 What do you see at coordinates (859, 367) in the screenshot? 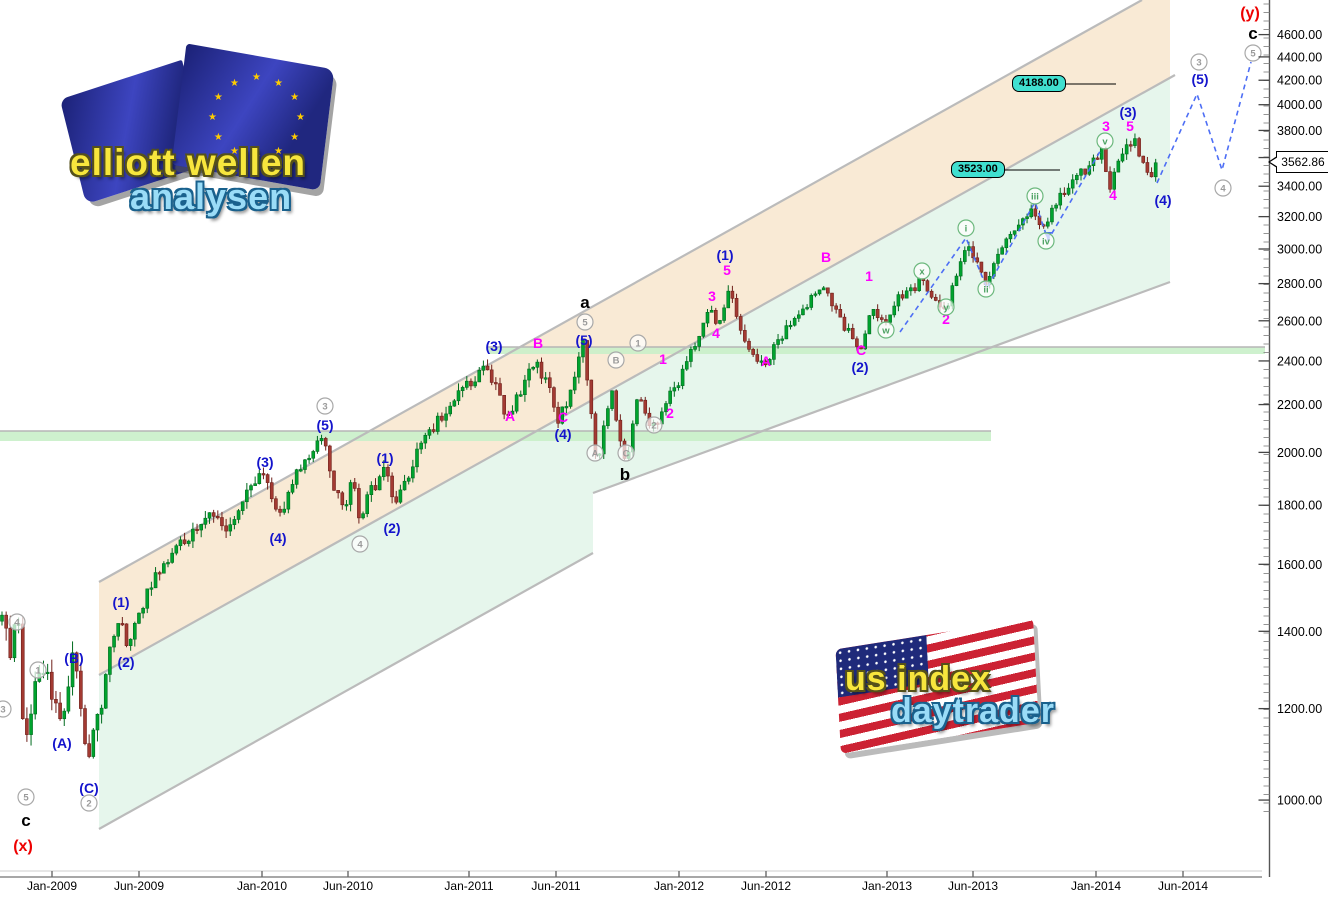
I see `wave-label: (2)` at bounding box center [859, 367].